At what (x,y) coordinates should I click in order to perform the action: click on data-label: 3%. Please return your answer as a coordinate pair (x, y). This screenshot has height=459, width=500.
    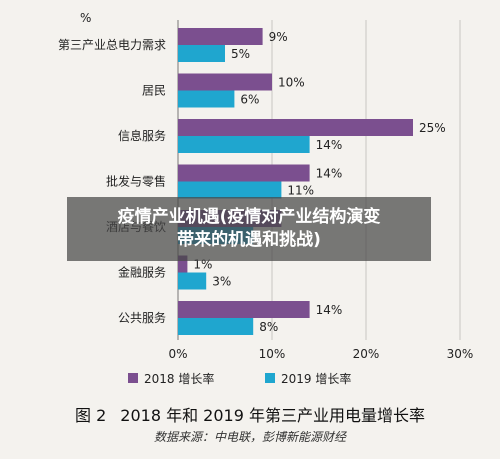
    Looking at the image, I should click on (221, 282).